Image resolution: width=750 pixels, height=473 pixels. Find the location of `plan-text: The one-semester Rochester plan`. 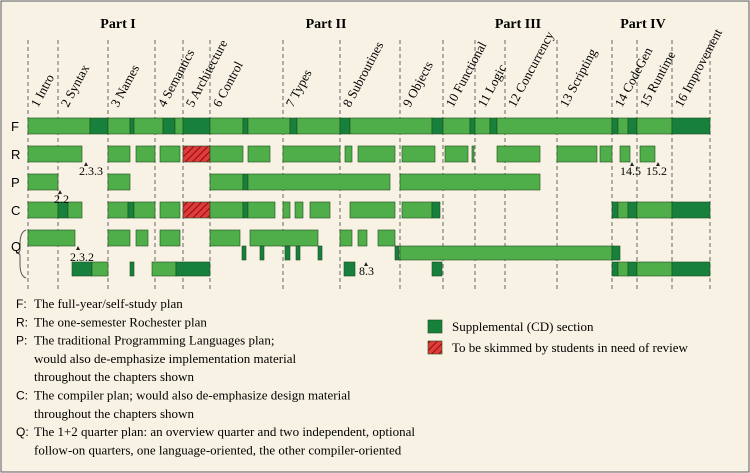

plan-text: The one-semester Rochester plan is located at coordinates (120, 321).